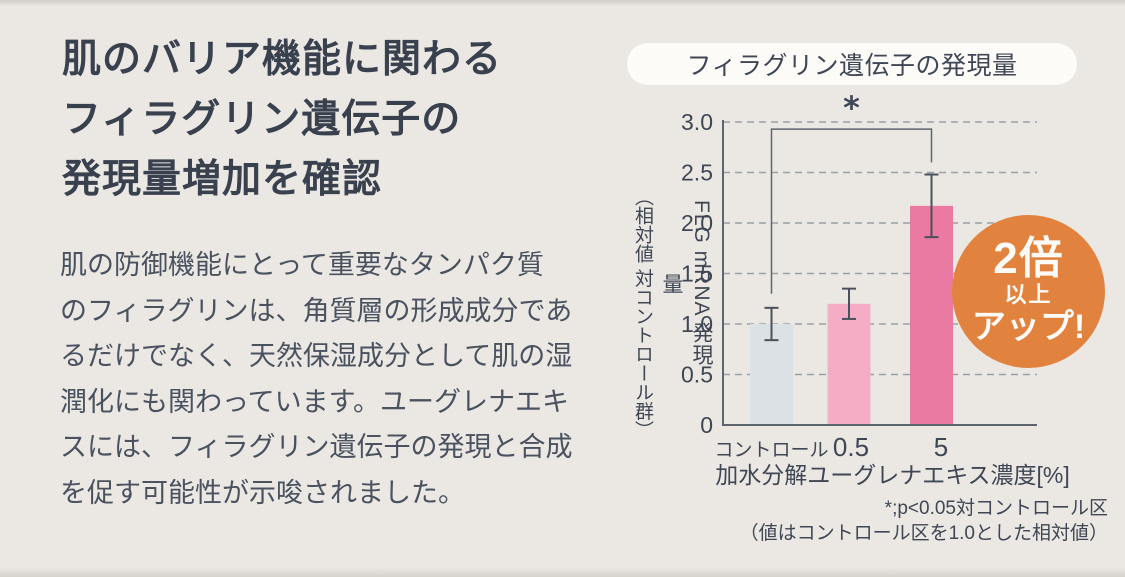 This screenshot has width=1125, height=577. I want to click on chart-footnotes: *;p<0.05対コントロール区 （値はコントロール区を1.0とした相対値）, so click(859, 521).